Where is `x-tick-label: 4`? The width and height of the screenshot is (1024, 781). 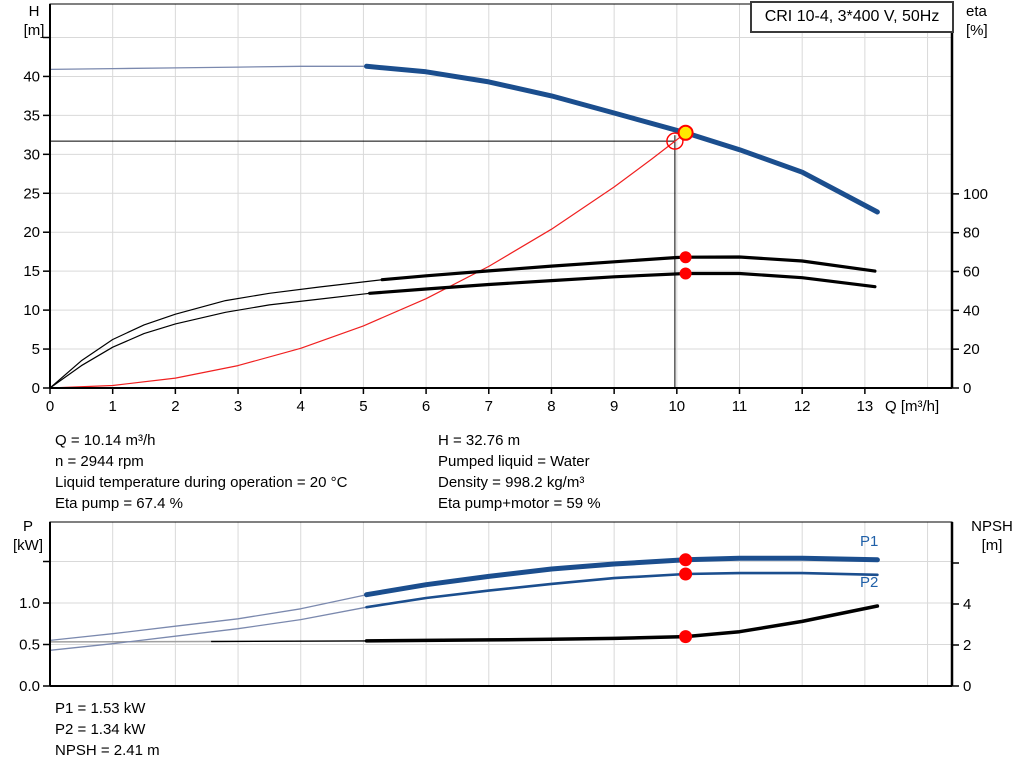
x-tick-label: 4 is located at coordinates (301, 406).